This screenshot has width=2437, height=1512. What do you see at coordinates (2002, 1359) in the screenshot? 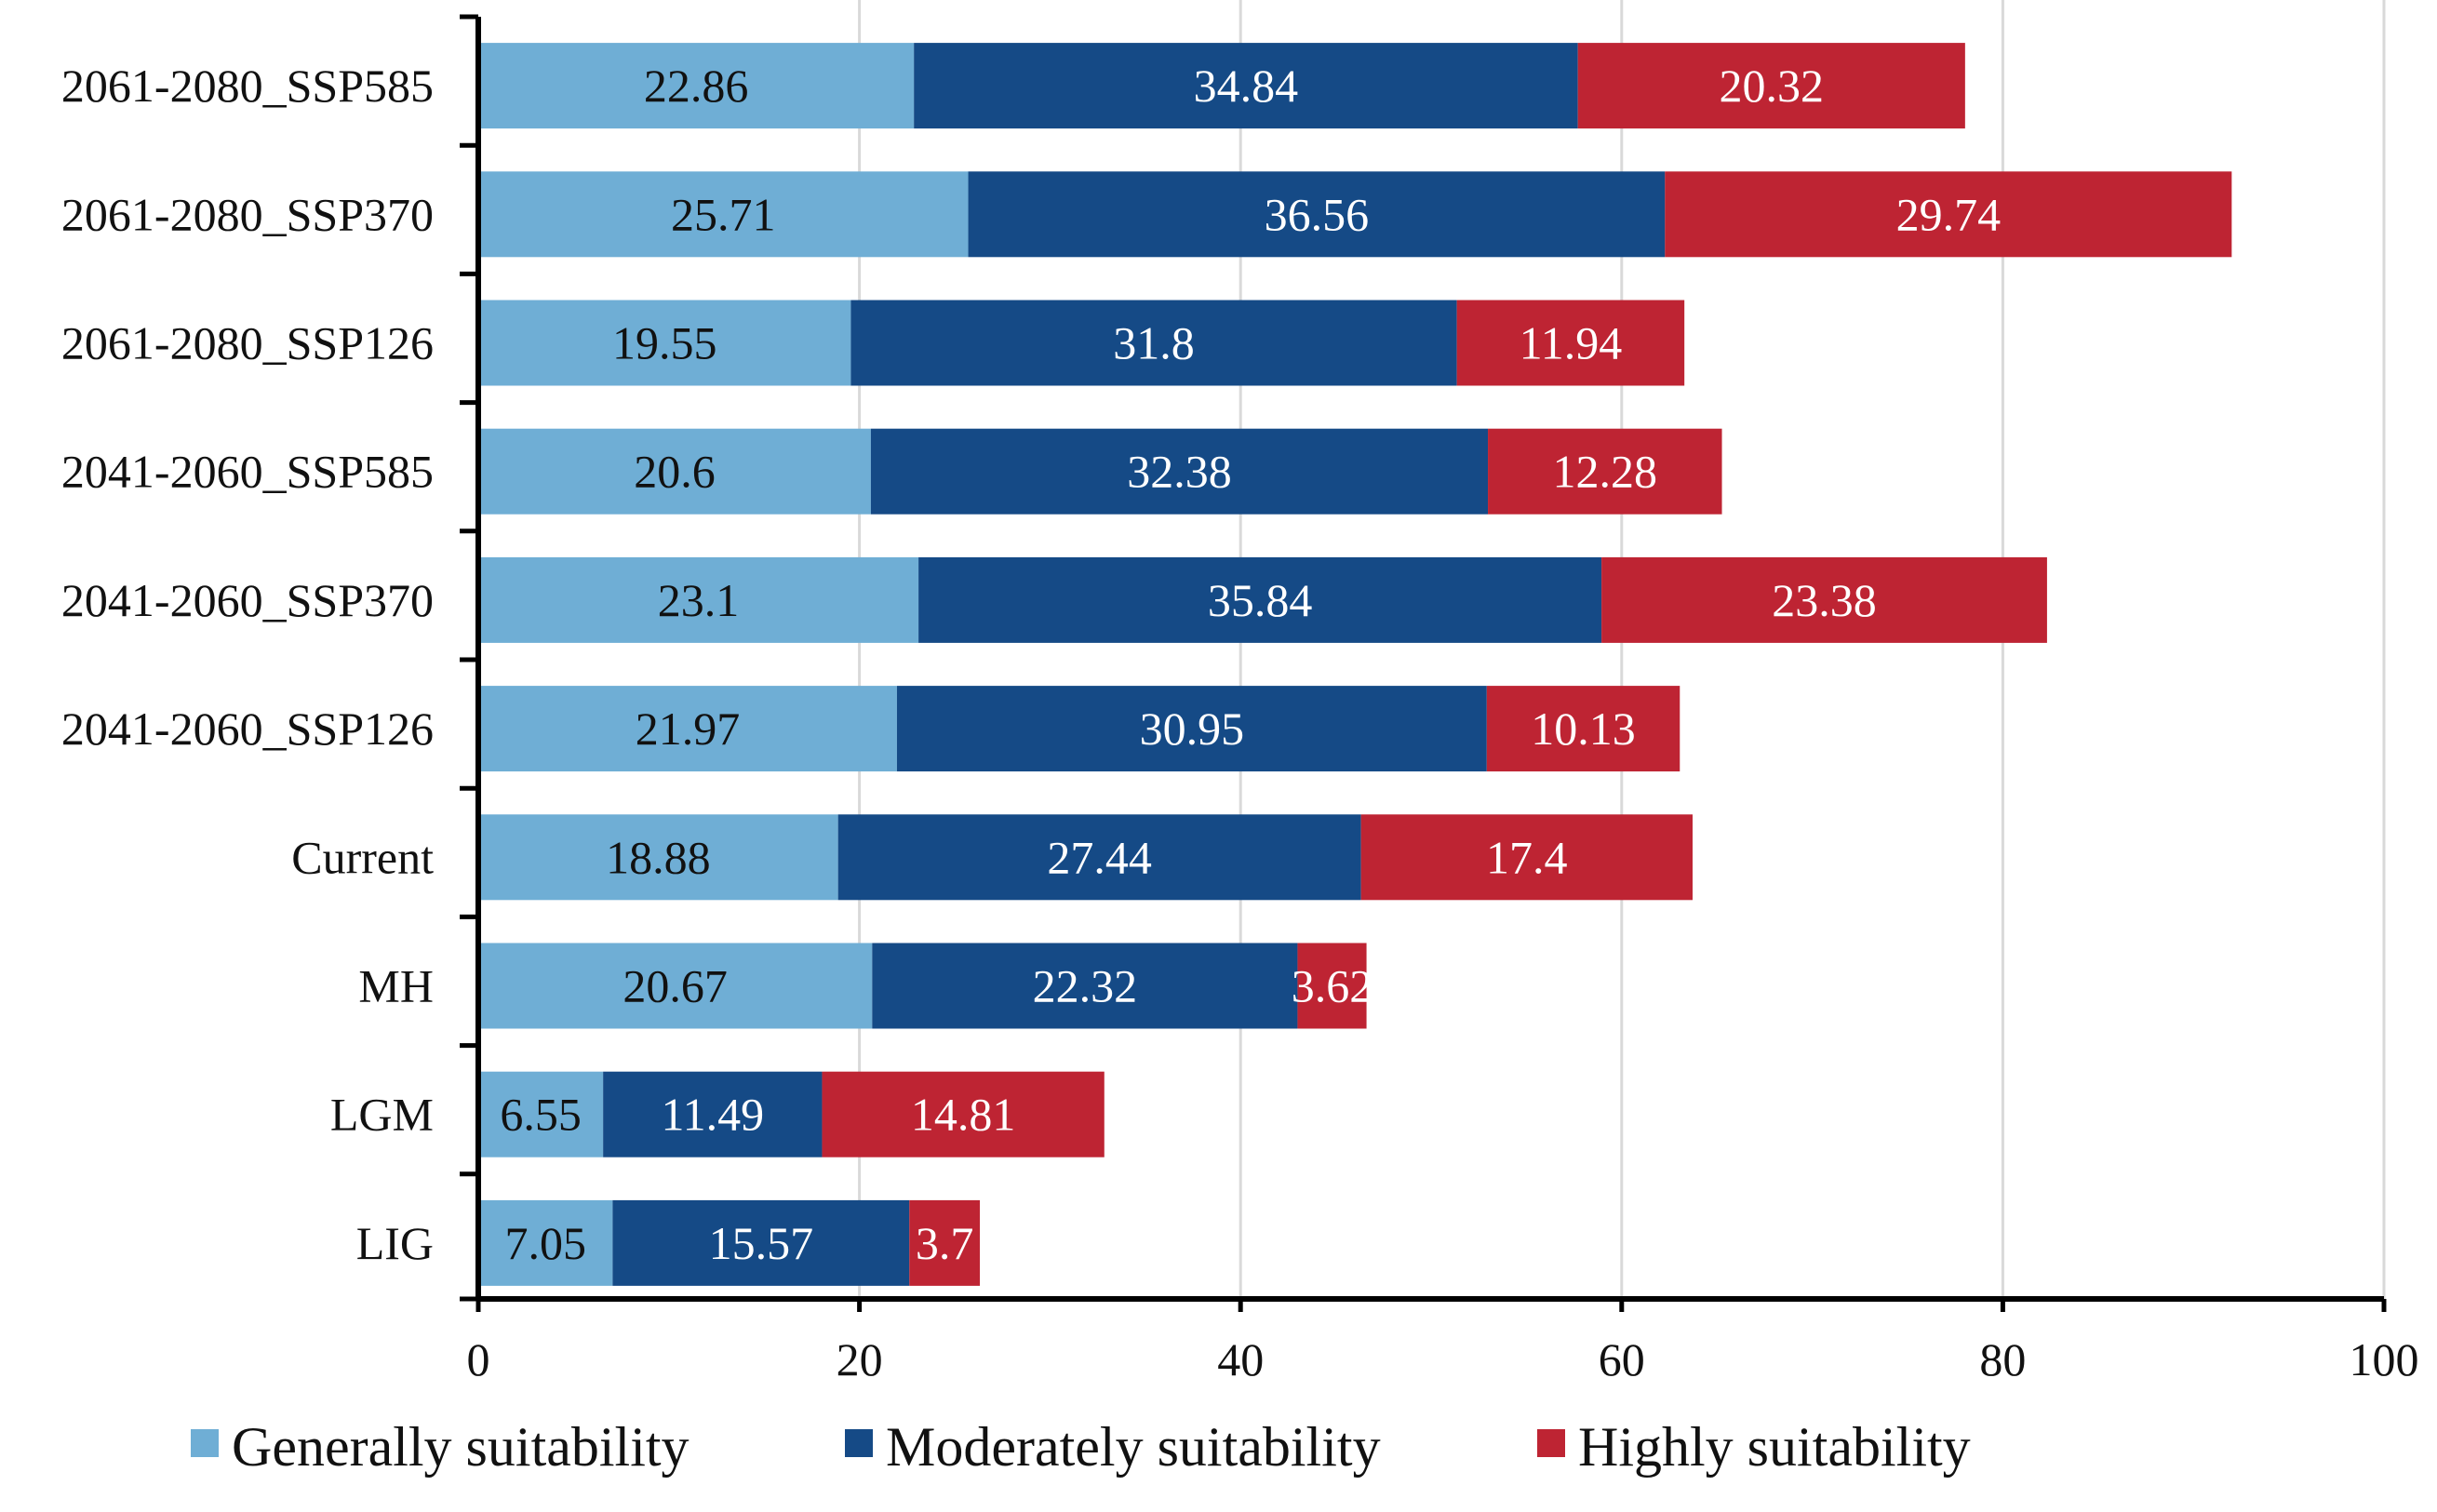
I see `x-tick-label-80: 80` at bounding box center [2002, 1359].